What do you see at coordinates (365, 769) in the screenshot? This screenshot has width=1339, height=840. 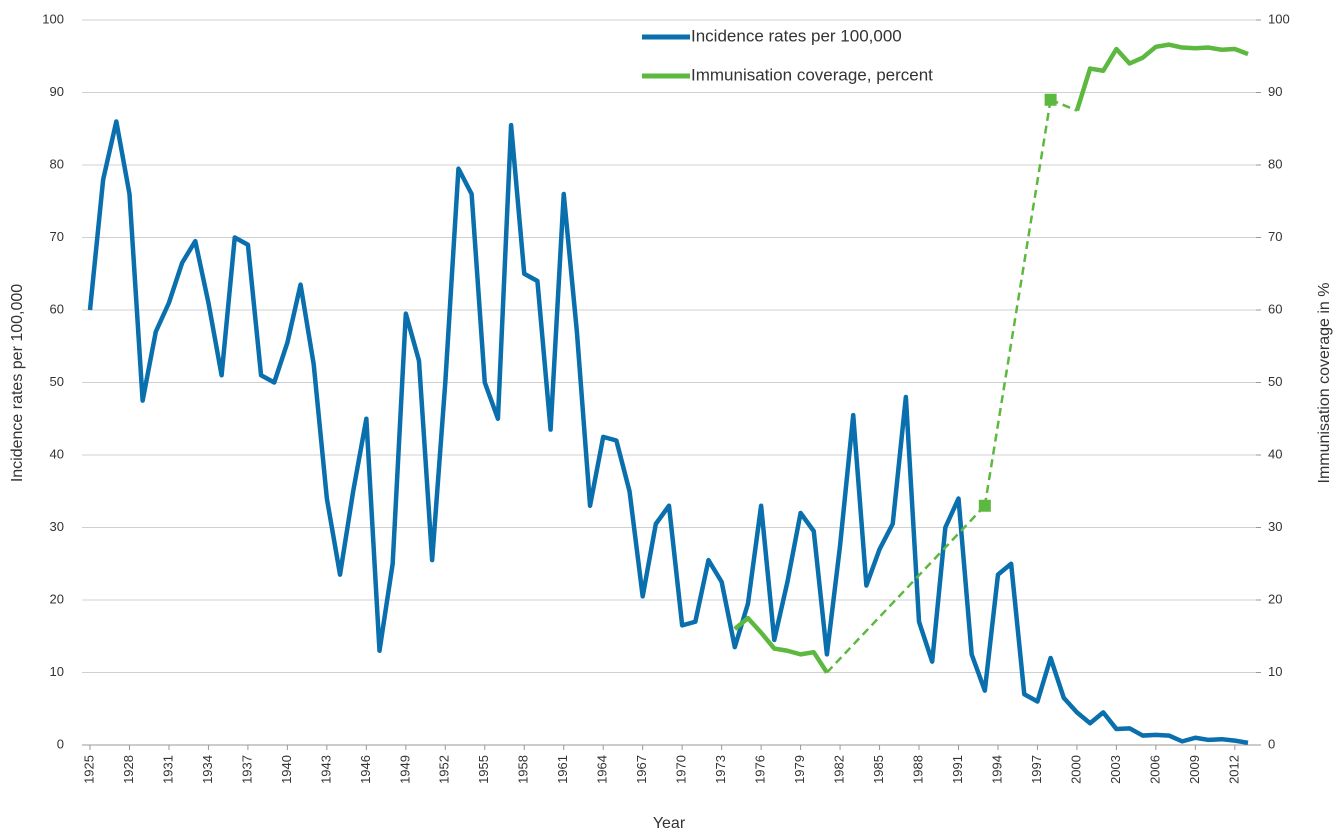 I see `x-tick-label: 1946` at bounding box center [365, 769].